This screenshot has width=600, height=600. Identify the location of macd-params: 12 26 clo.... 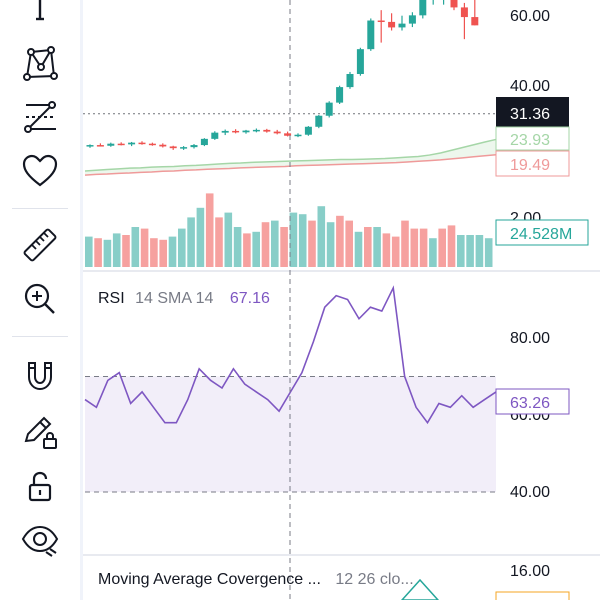
(374, 579).